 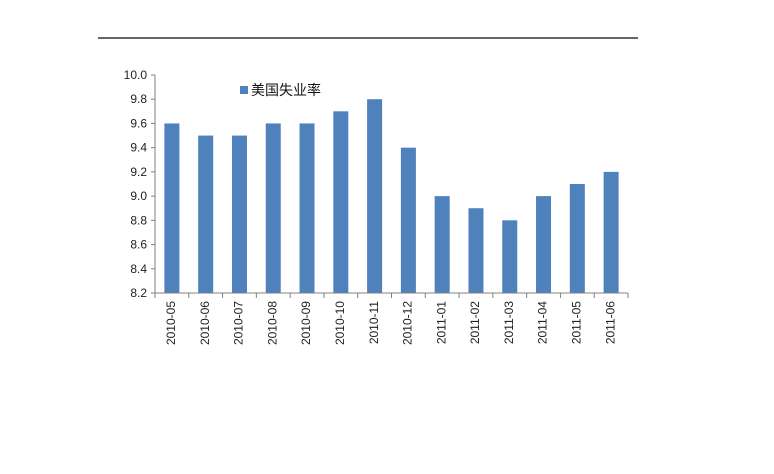 I want to click on y-tick-label-9.2: 9.2, so click(x=138, y=172).